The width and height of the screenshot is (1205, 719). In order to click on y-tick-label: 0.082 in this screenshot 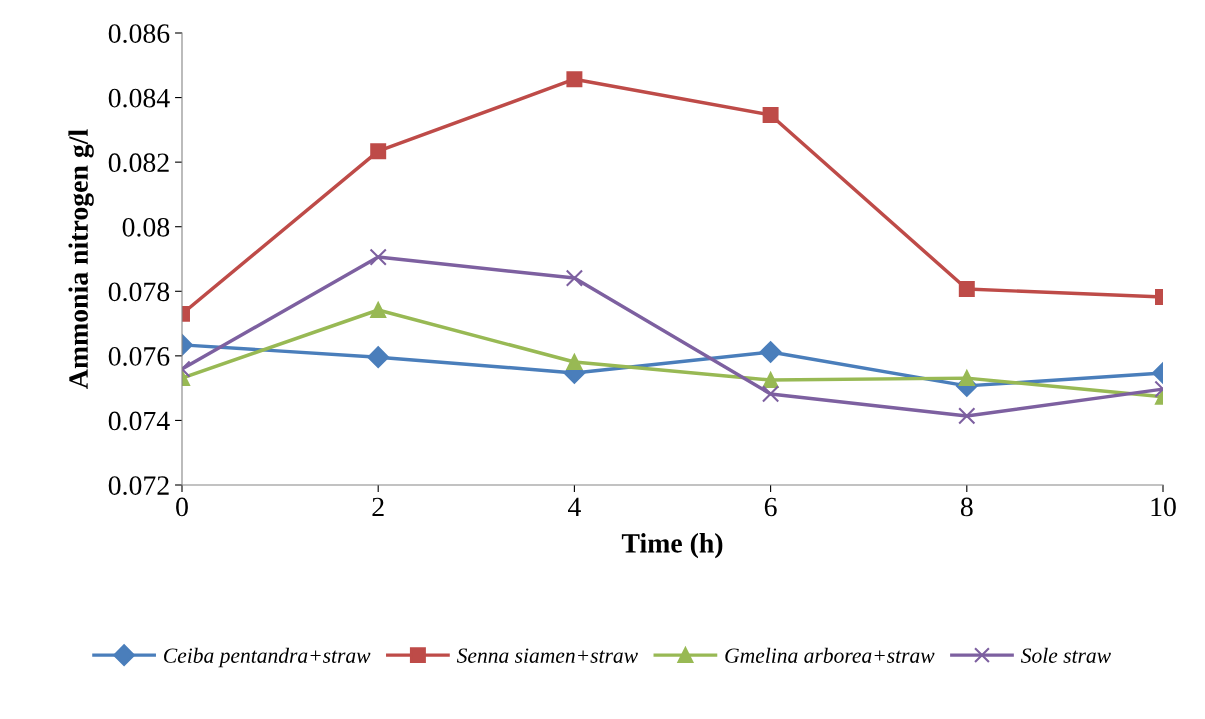, I will do `click(138, 163)`.